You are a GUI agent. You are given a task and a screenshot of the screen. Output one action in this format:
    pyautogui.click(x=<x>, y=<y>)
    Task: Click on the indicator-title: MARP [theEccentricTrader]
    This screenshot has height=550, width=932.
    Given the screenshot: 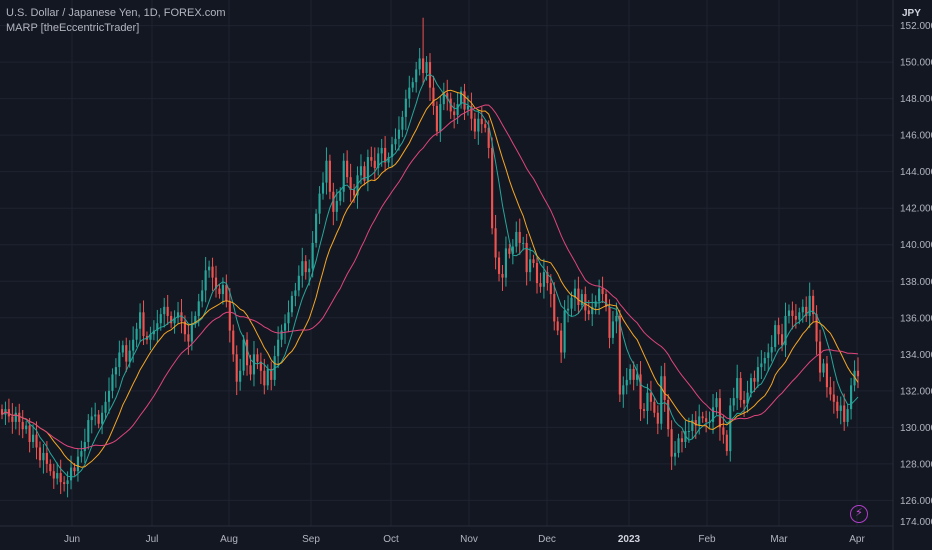 What is the action you would take?
    pyautogui.click(x=73, y=28)
    